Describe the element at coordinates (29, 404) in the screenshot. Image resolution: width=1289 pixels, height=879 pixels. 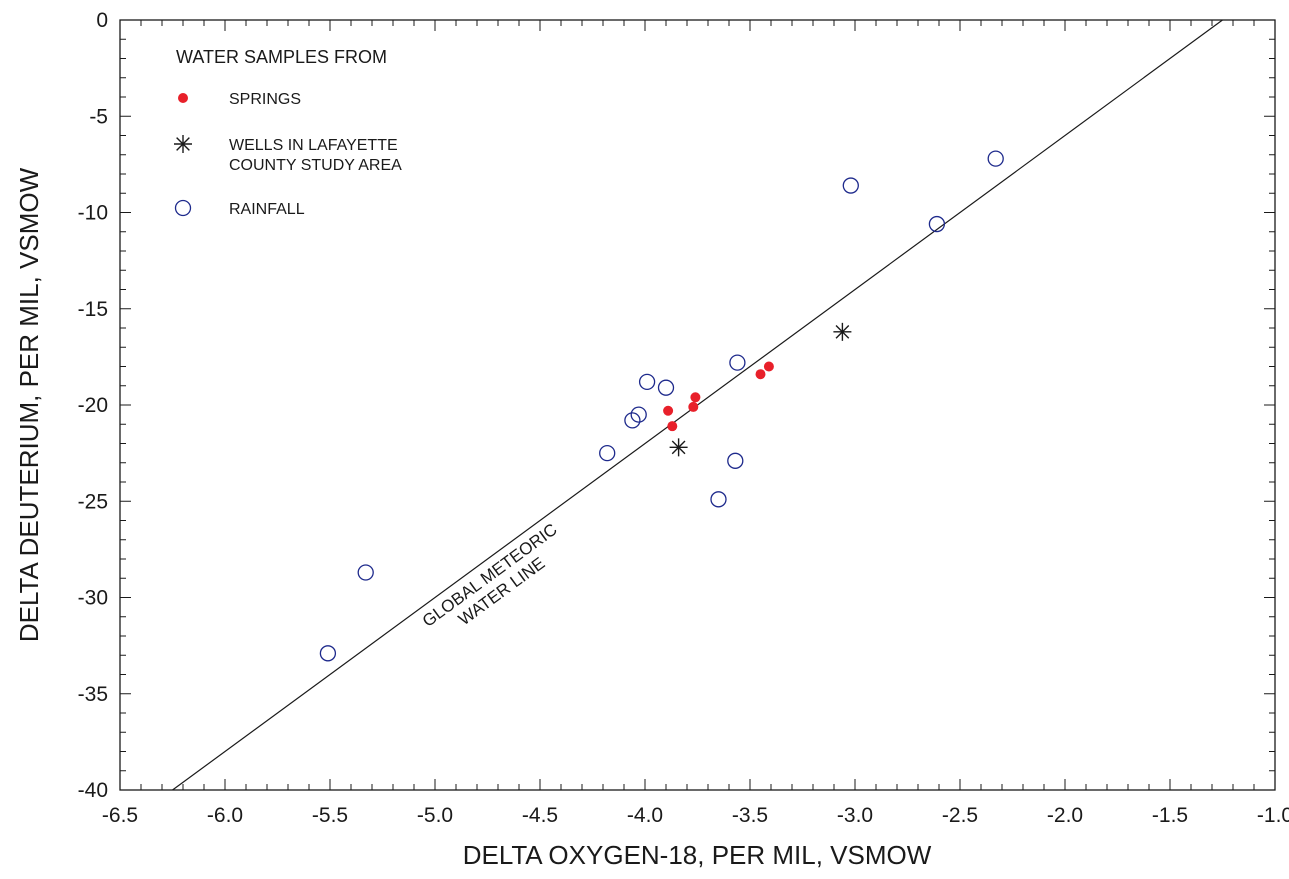
I see `y-axis-title: DELTA DEUTERIUM, PER MIL, VSMOW` at that location.